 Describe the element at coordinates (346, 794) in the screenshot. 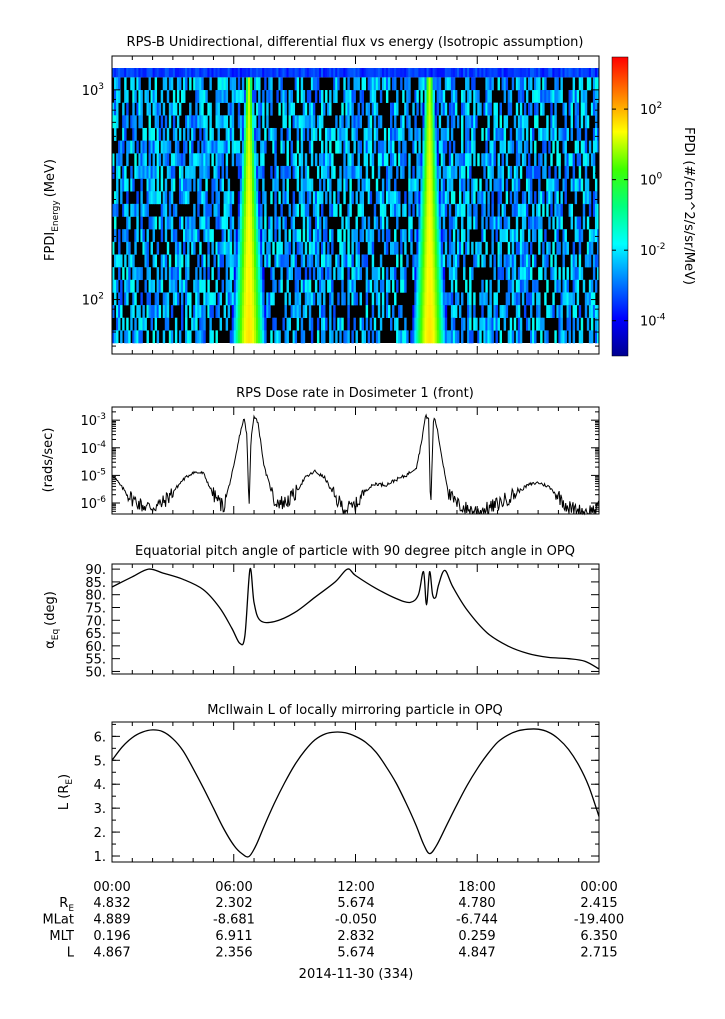

I see `mcilwain-y-ticks: 1.2.3.4.5.6.` at that location.